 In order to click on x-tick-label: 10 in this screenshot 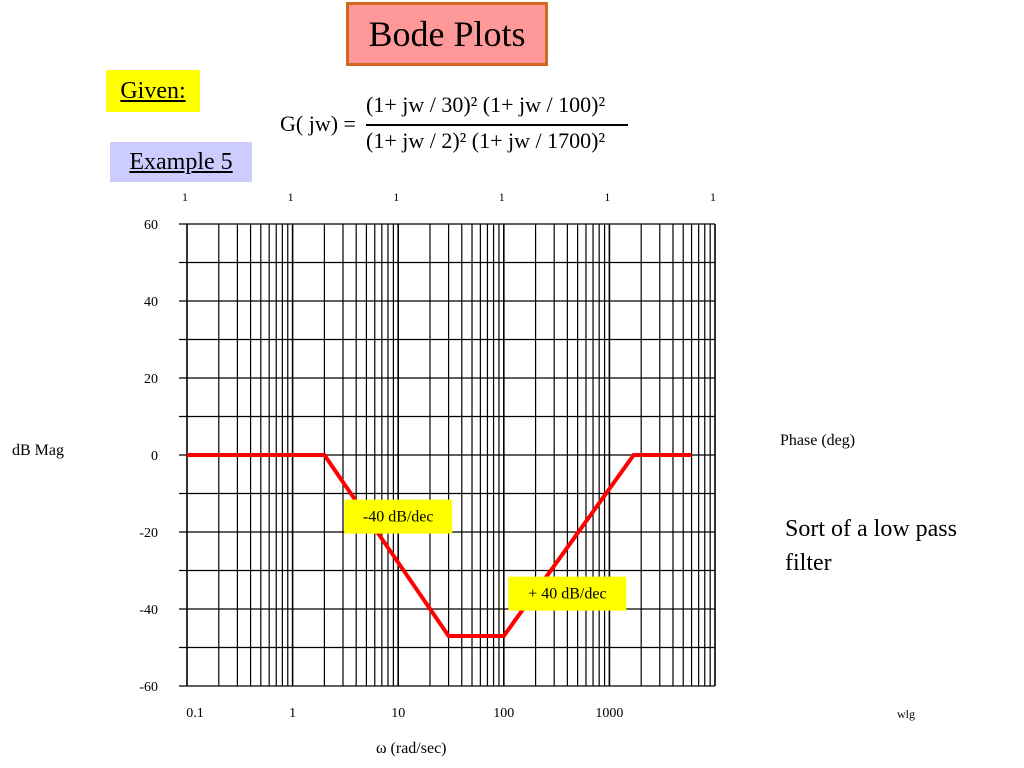, I will do `click(398, 713)`.